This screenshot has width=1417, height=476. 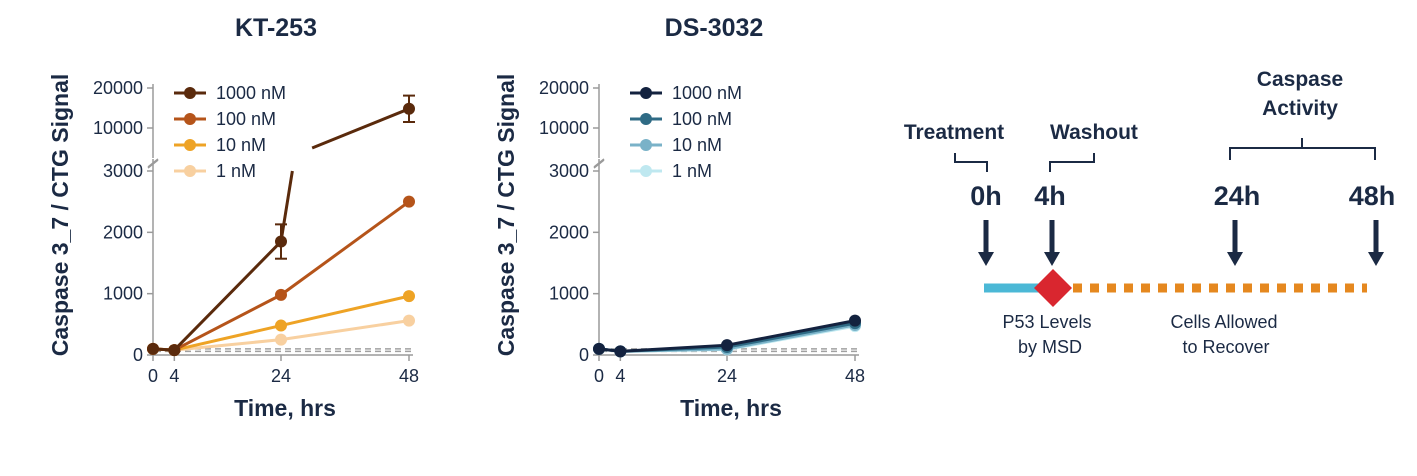 I want to click on treatment-label: Treatment, so click(x=954, y=132).